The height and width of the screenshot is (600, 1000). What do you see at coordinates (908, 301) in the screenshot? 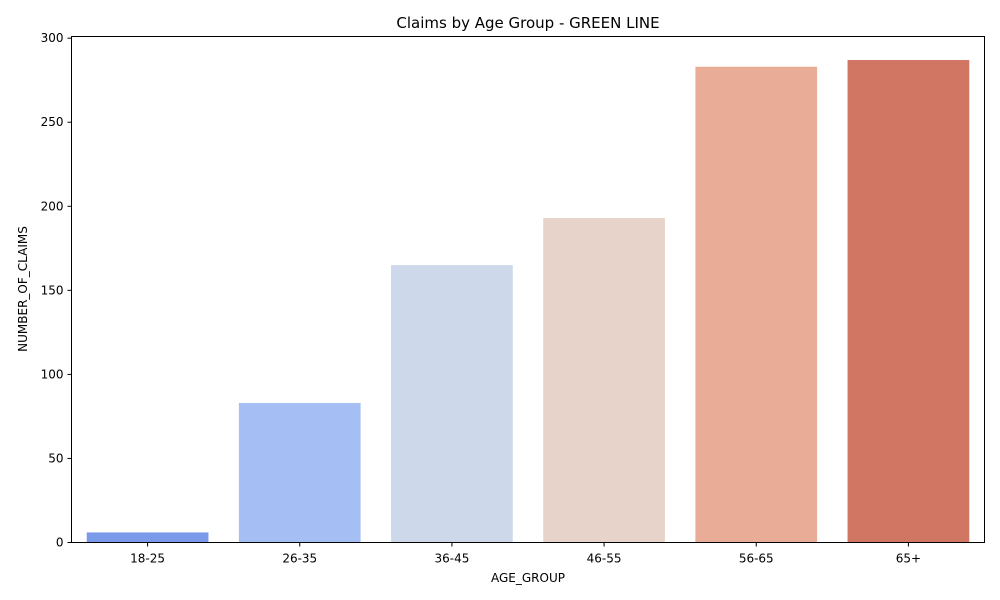
I see `bar-65+` at bounding box center [908, 301].